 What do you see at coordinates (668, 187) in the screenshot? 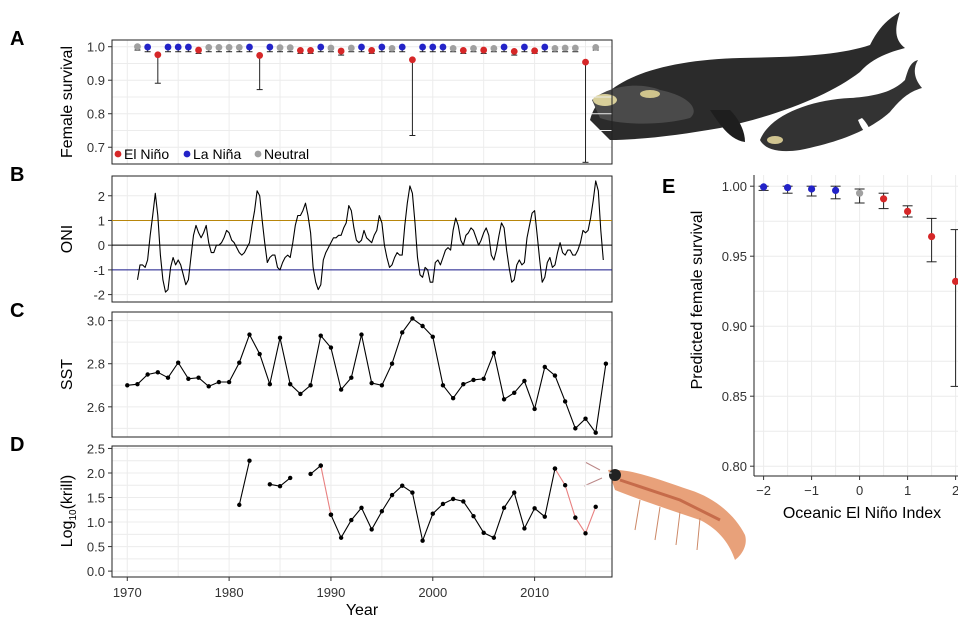
I see `panel-letter-e: E` at bounding box center [668, 187].